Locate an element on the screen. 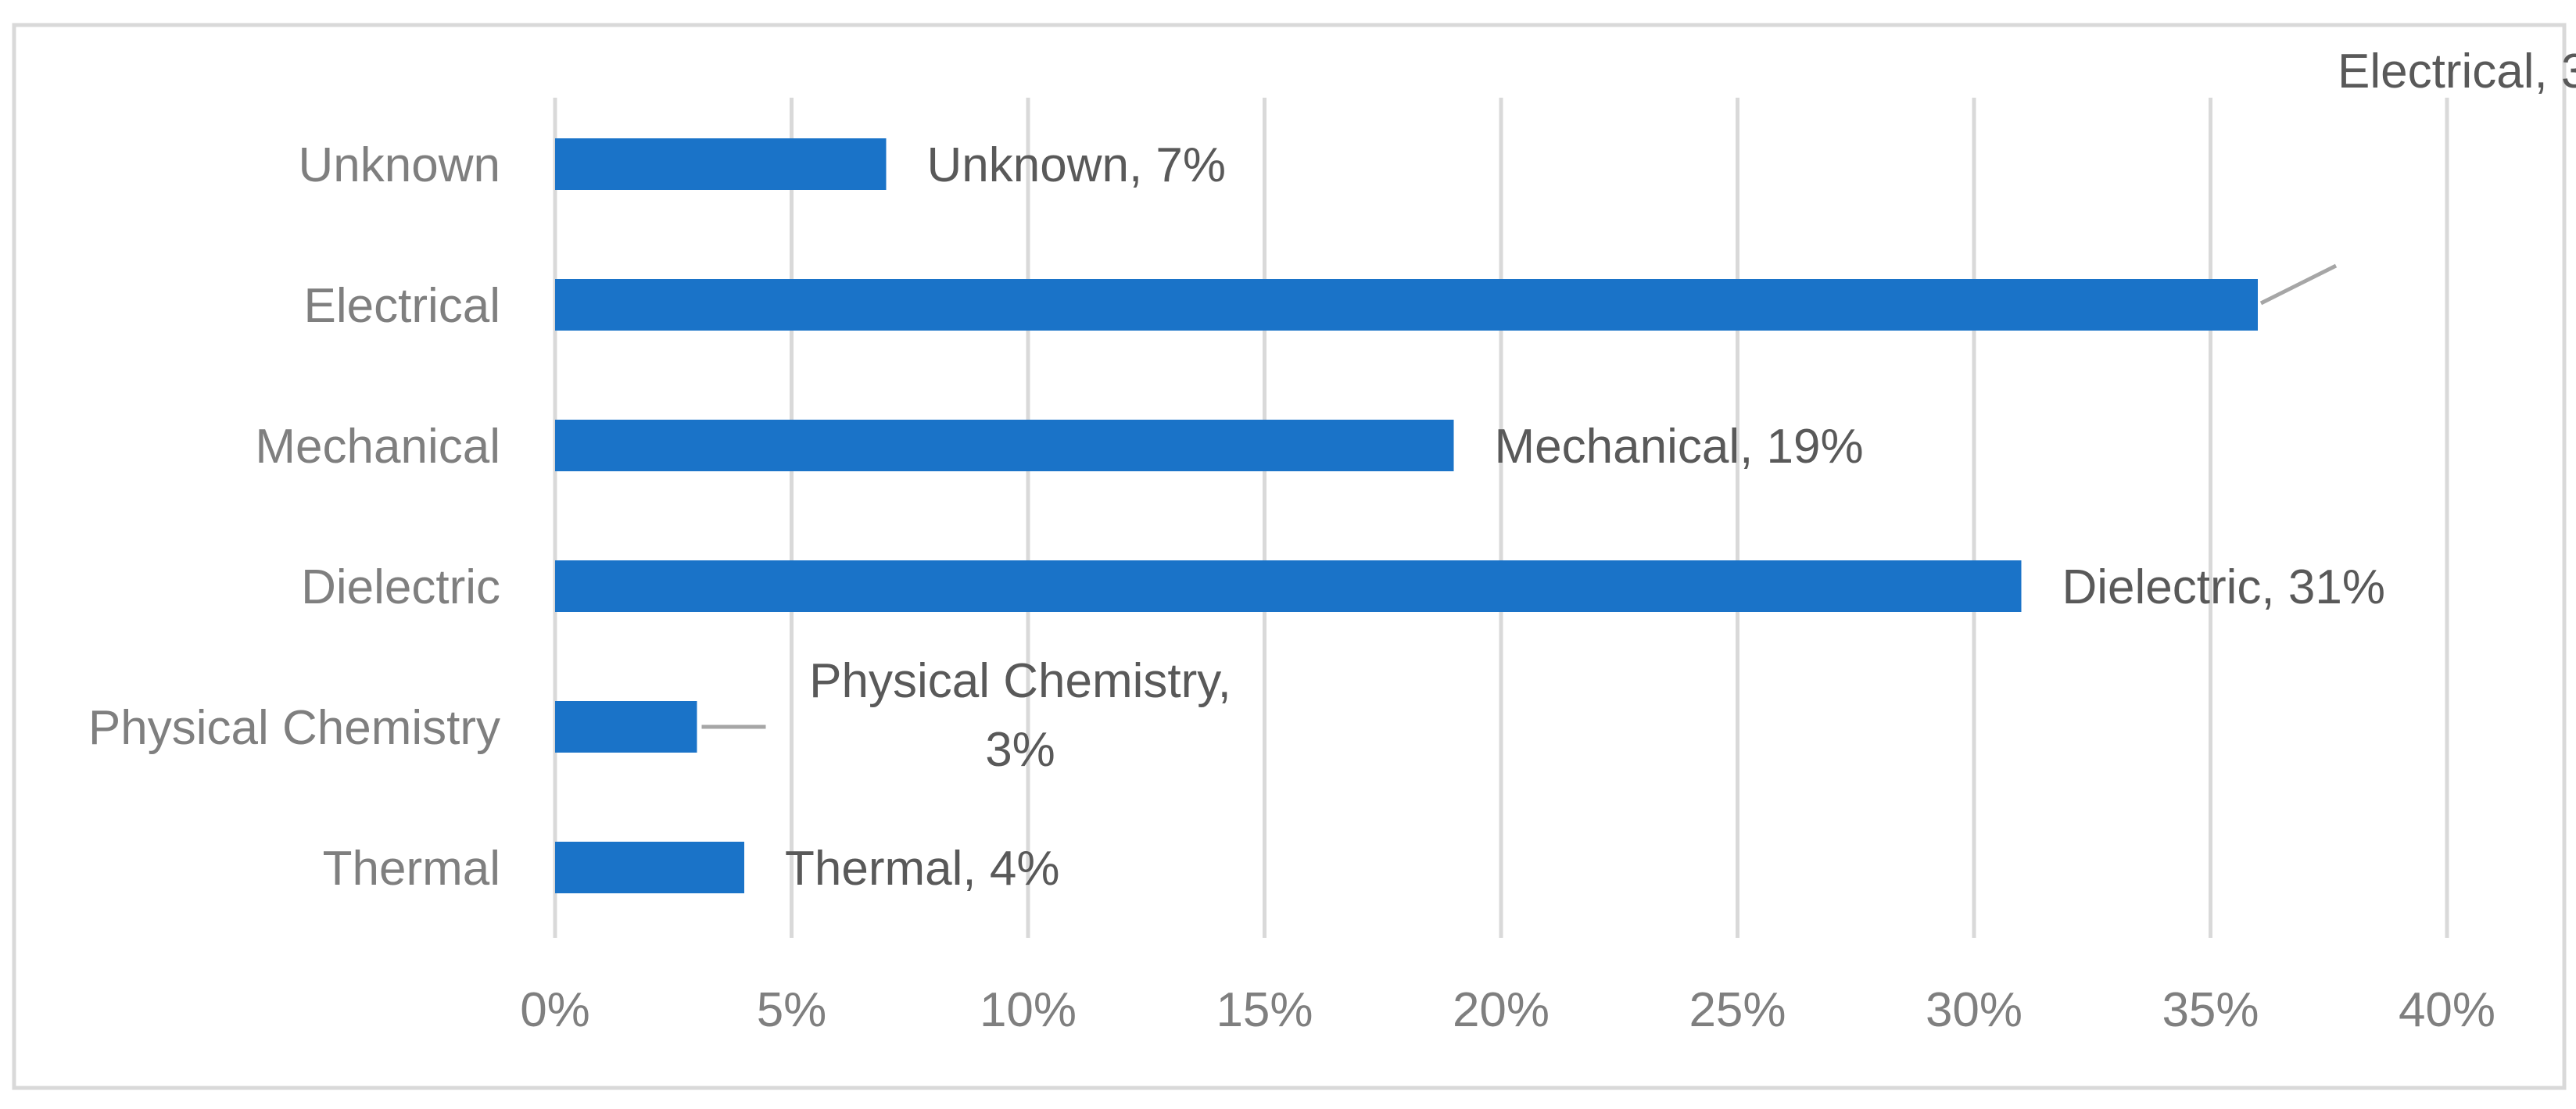  data-label: Thermal, 4% is located at coordinates (922, 869).